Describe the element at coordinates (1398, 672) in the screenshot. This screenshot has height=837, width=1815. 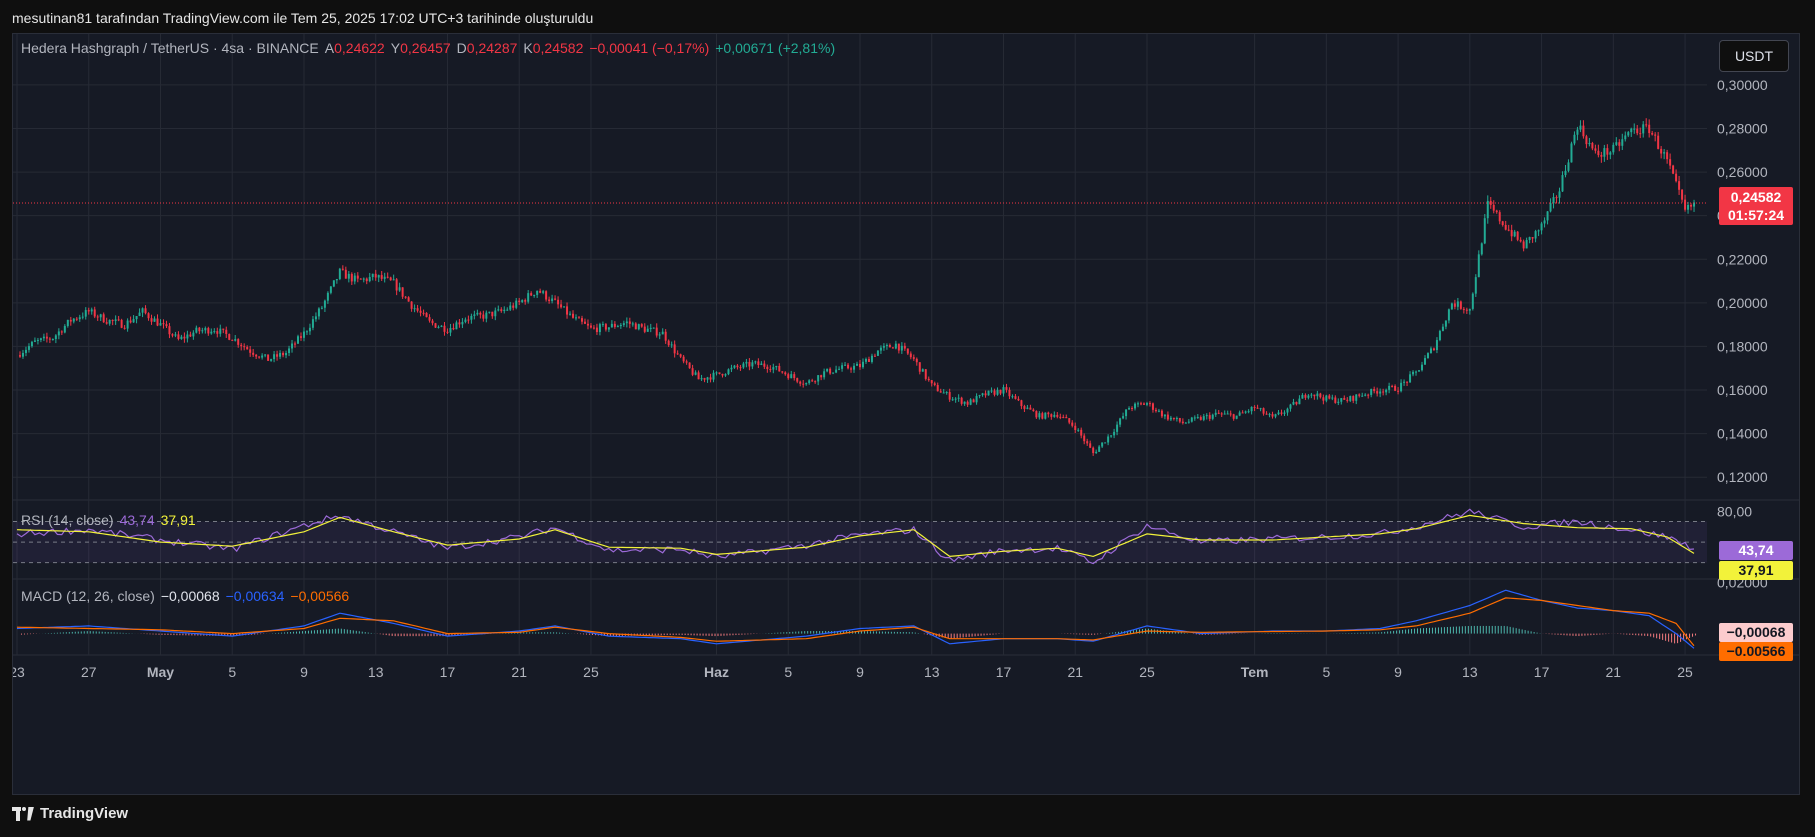
I see `x-tick-label: 9` at that location.